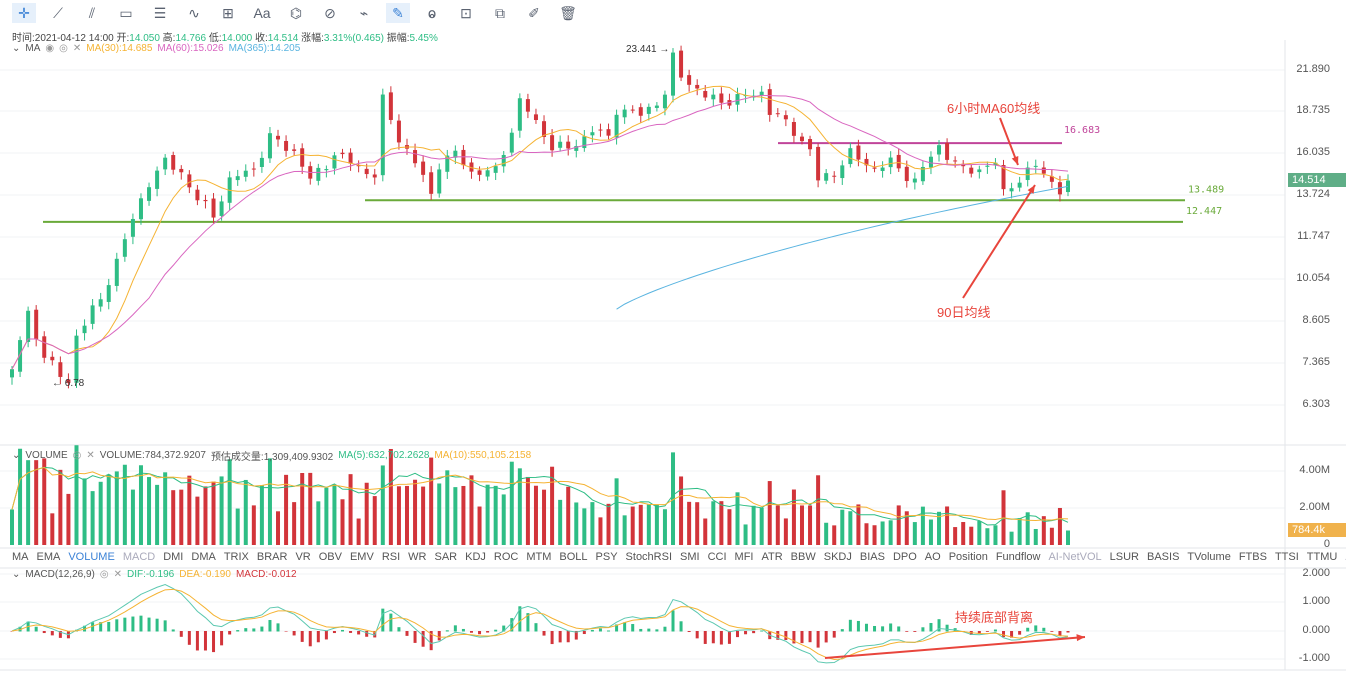 This screenshot has height=678, width=1346. I want to click on tab-wr: WR, so click(417, 557).